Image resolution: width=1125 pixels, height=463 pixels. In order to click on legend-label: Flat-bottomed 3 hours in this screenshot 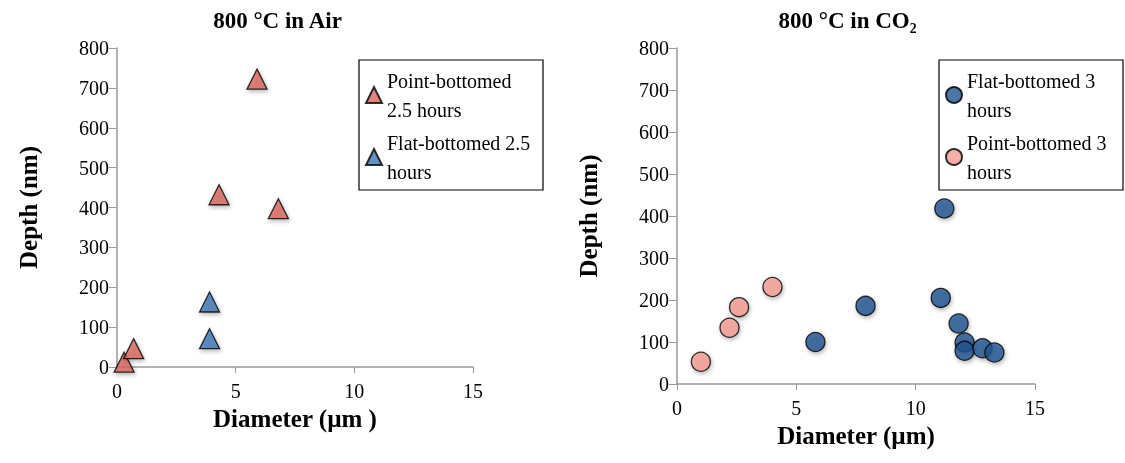, I will do `click(1034, 95)`.